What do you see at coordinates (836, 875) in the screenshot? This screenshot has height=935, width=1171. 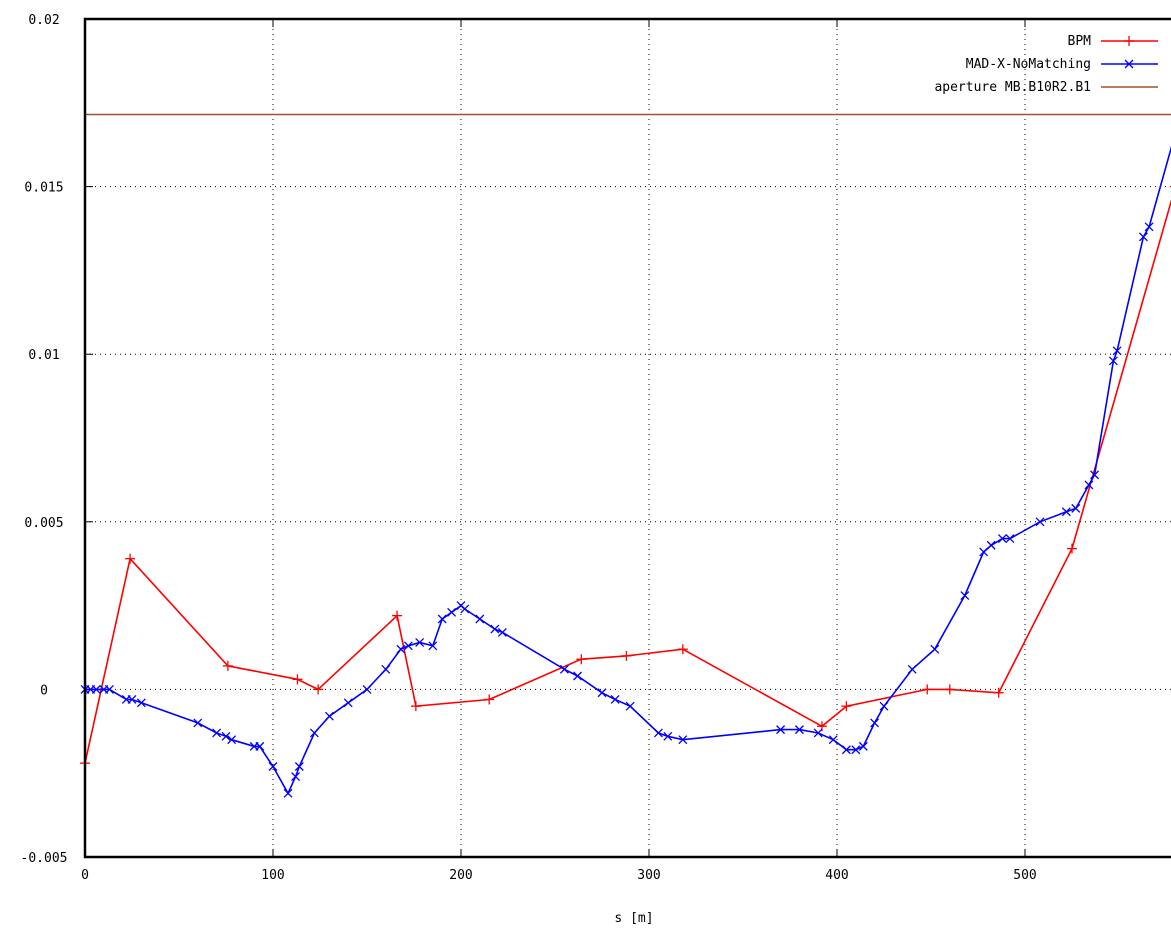 I see `x-tick-label: 400` at bounding box center [836, 875].